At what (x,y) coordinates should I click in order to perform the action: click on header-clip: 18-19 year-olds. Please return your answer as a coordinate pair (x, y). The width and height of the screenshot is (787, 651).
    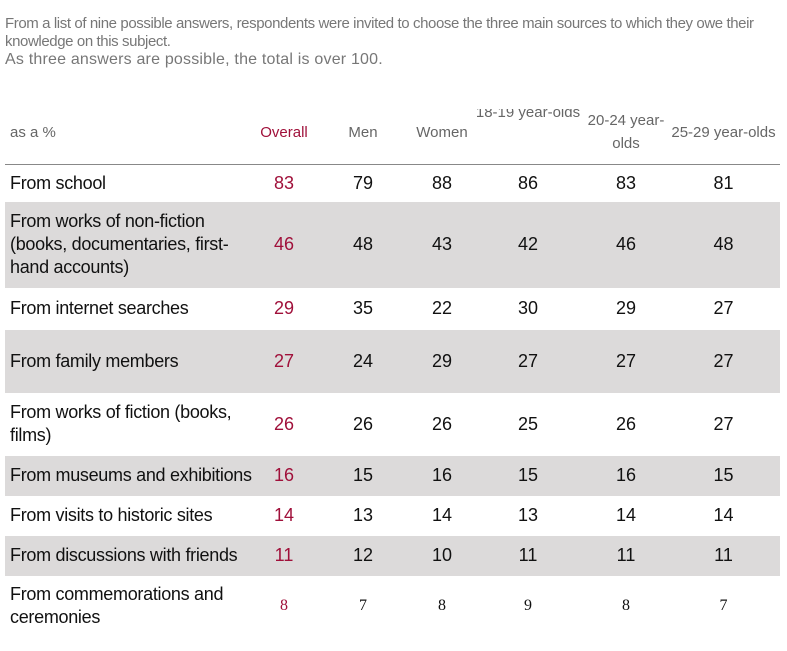
    Looking at the image, I should click on (528, 132).